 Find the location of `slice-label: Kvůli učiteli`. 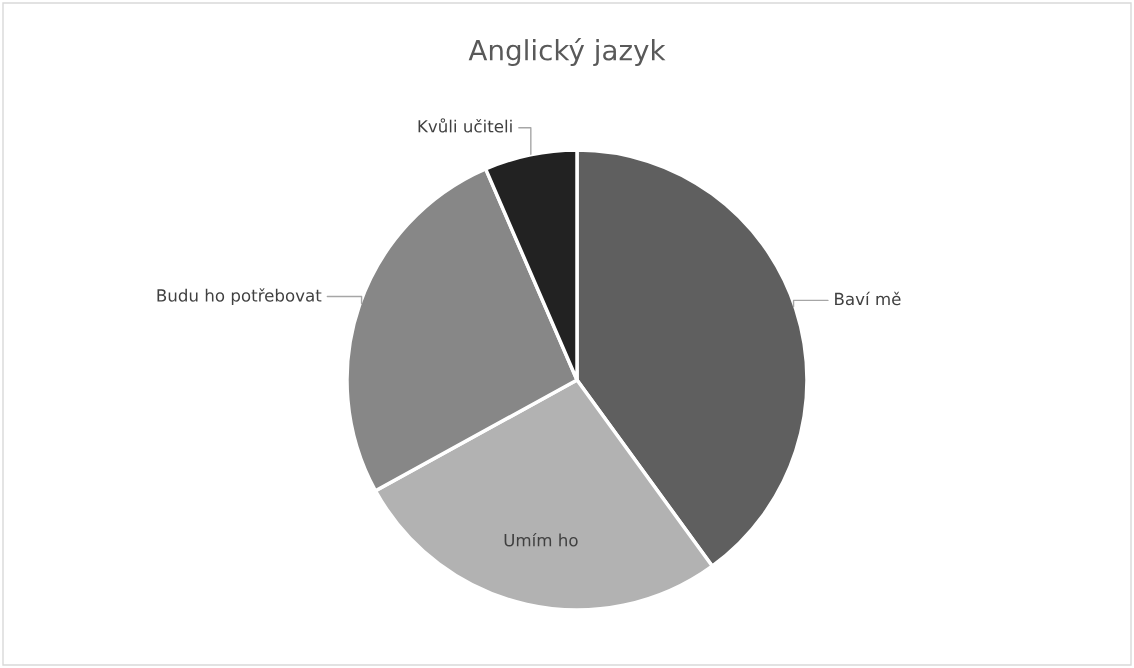

slice-label: Kvůli učiteli is located at coordinates (465, 125).